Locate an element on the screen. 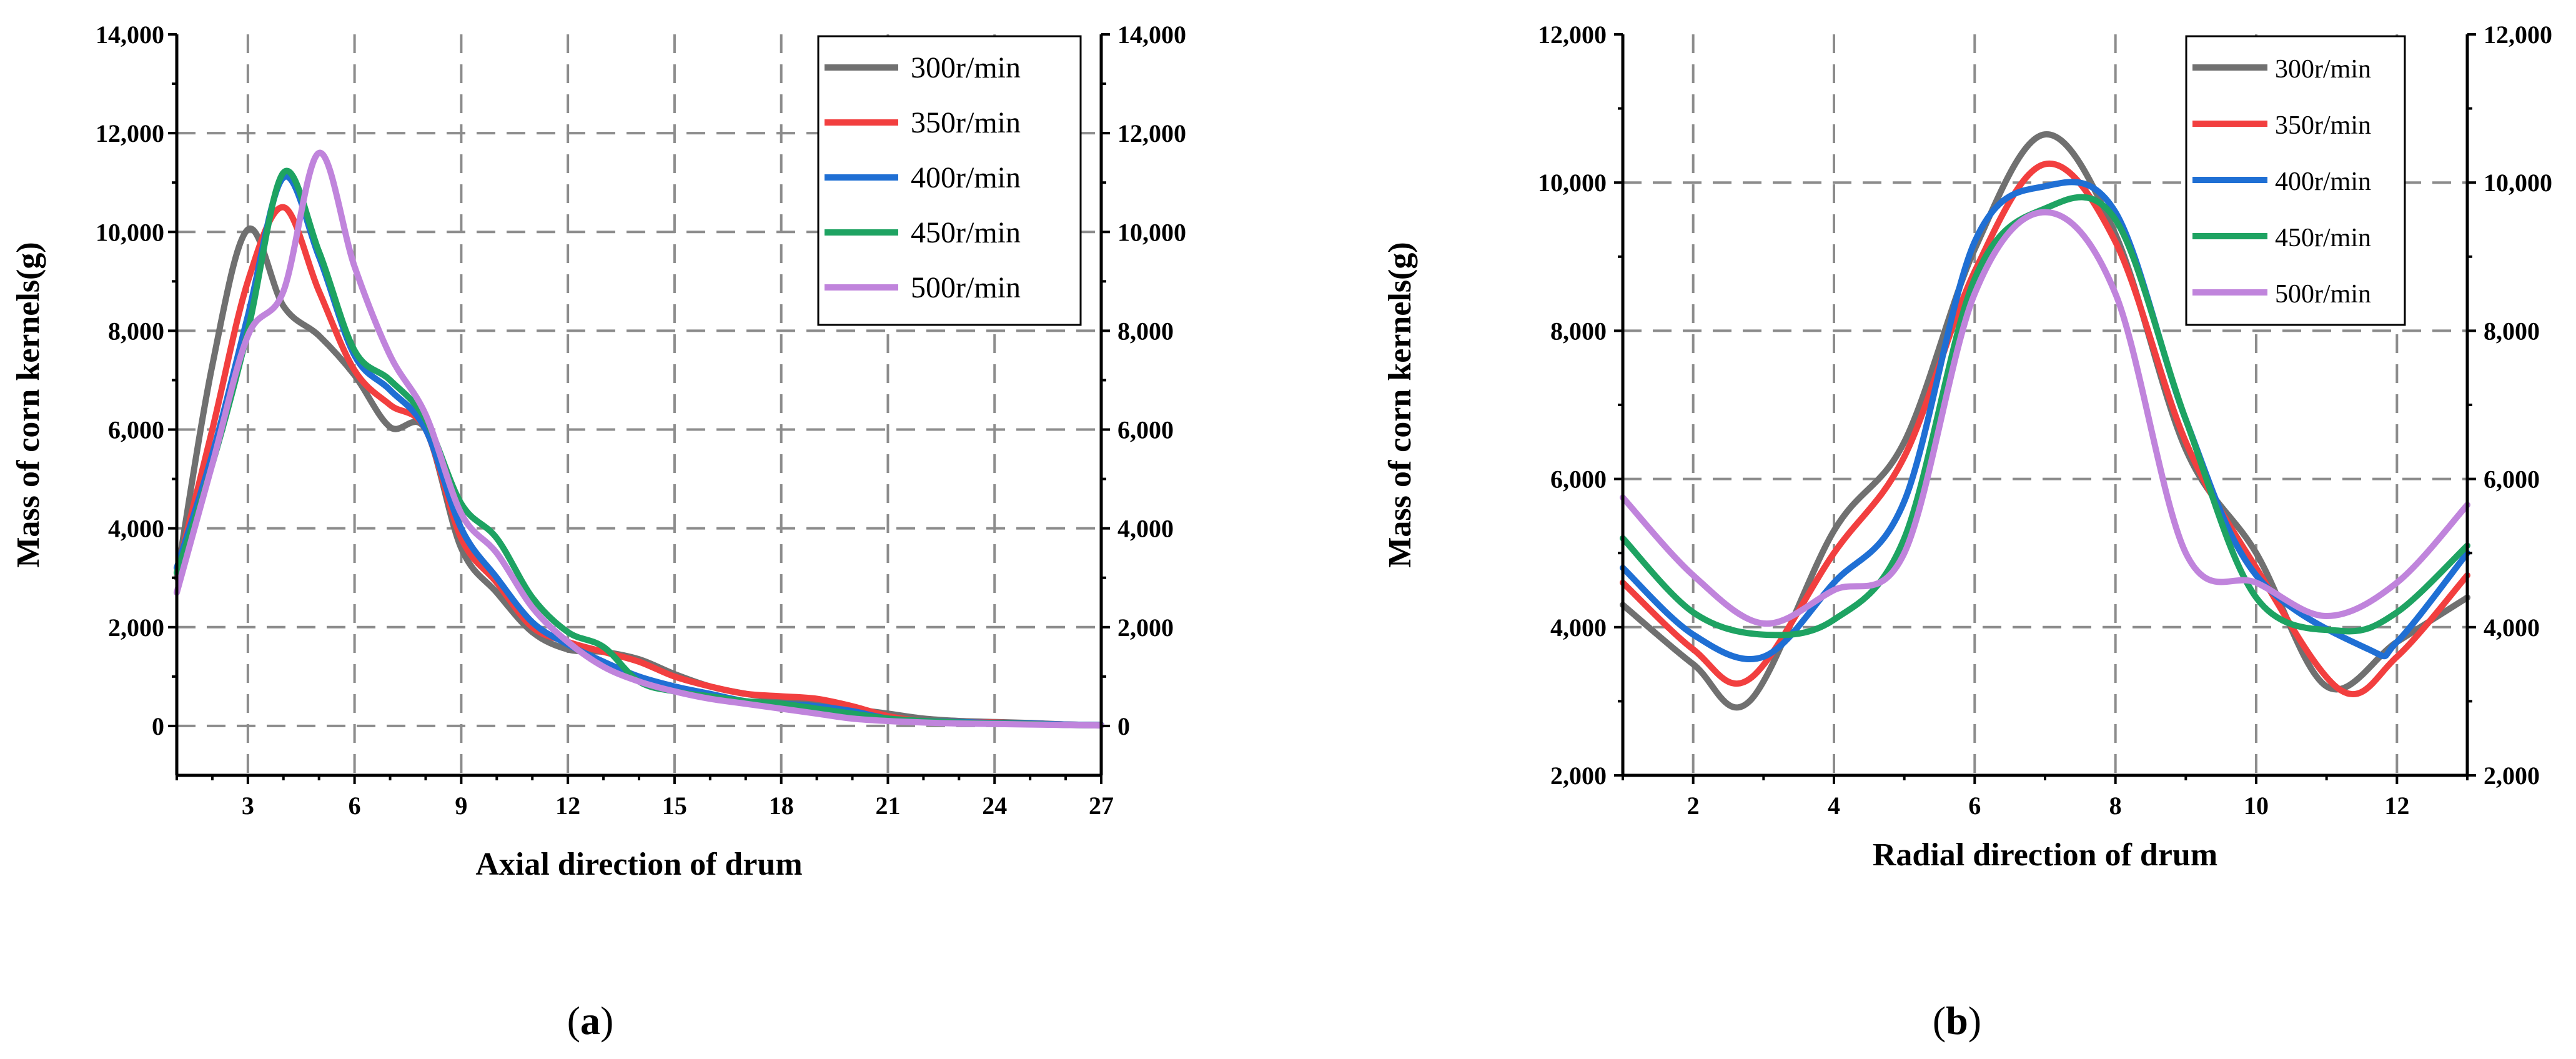  x-tick-label: 10 is located at coordinates (2256, 806).